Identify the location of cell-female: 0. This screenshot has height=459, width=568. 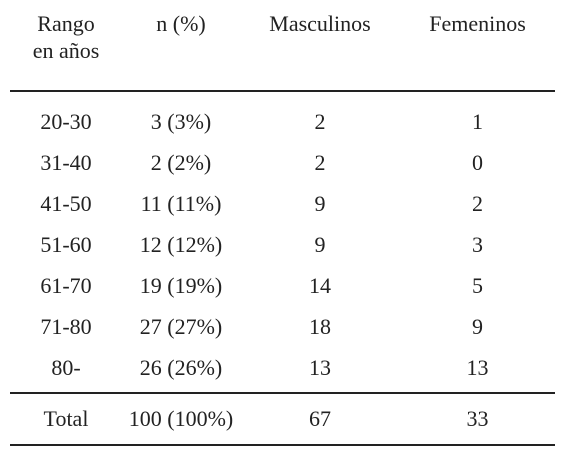
(477, 162).